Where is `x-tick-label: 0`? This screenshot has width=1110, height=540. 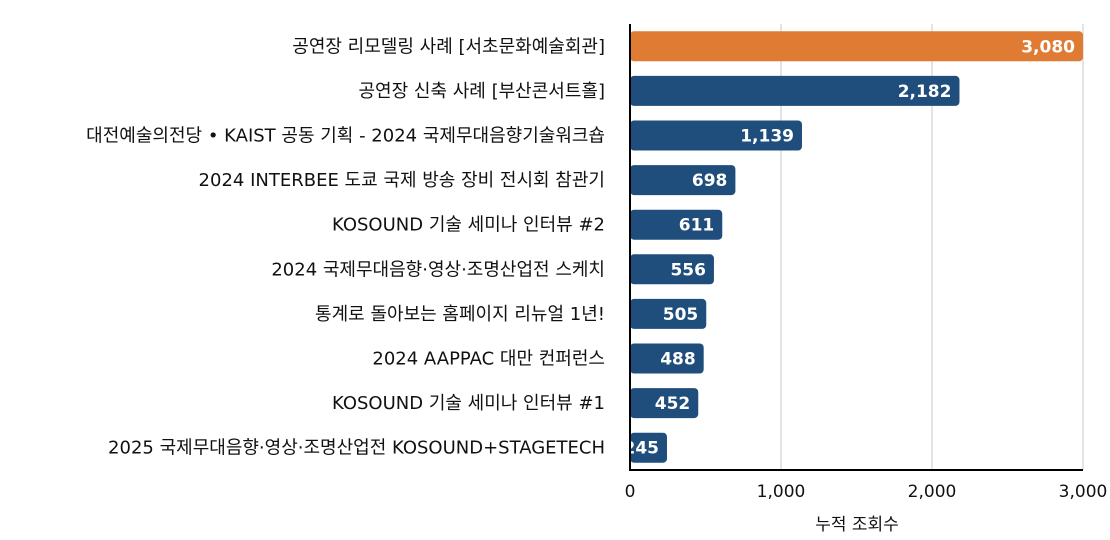 x-tick-label: 0 is located at coordinates (630, 492).